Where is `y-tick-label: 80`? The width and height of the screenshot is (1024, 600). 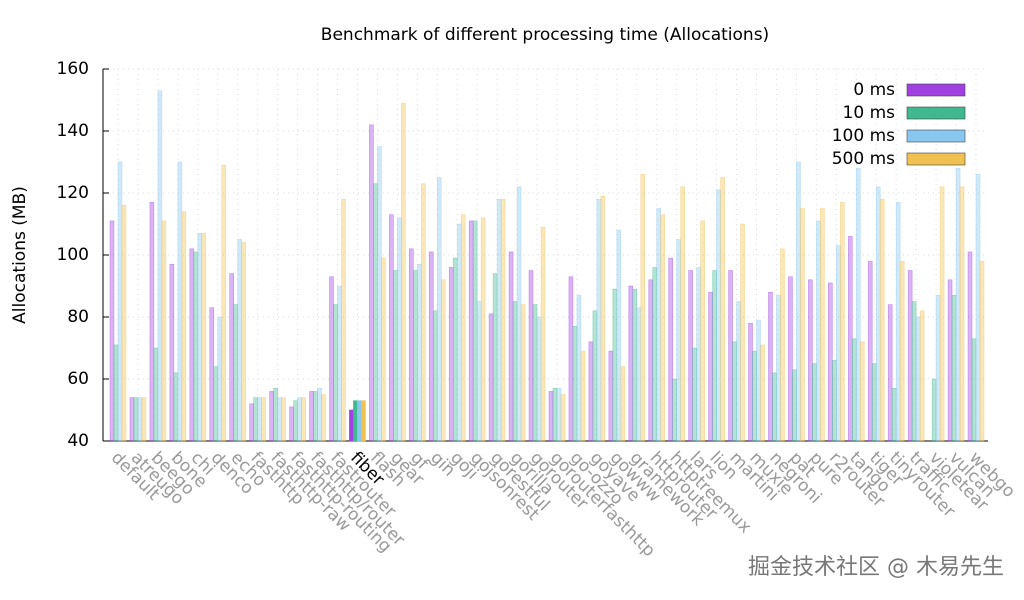
y-tick-label: 80 is located at coordinates (78, 317).